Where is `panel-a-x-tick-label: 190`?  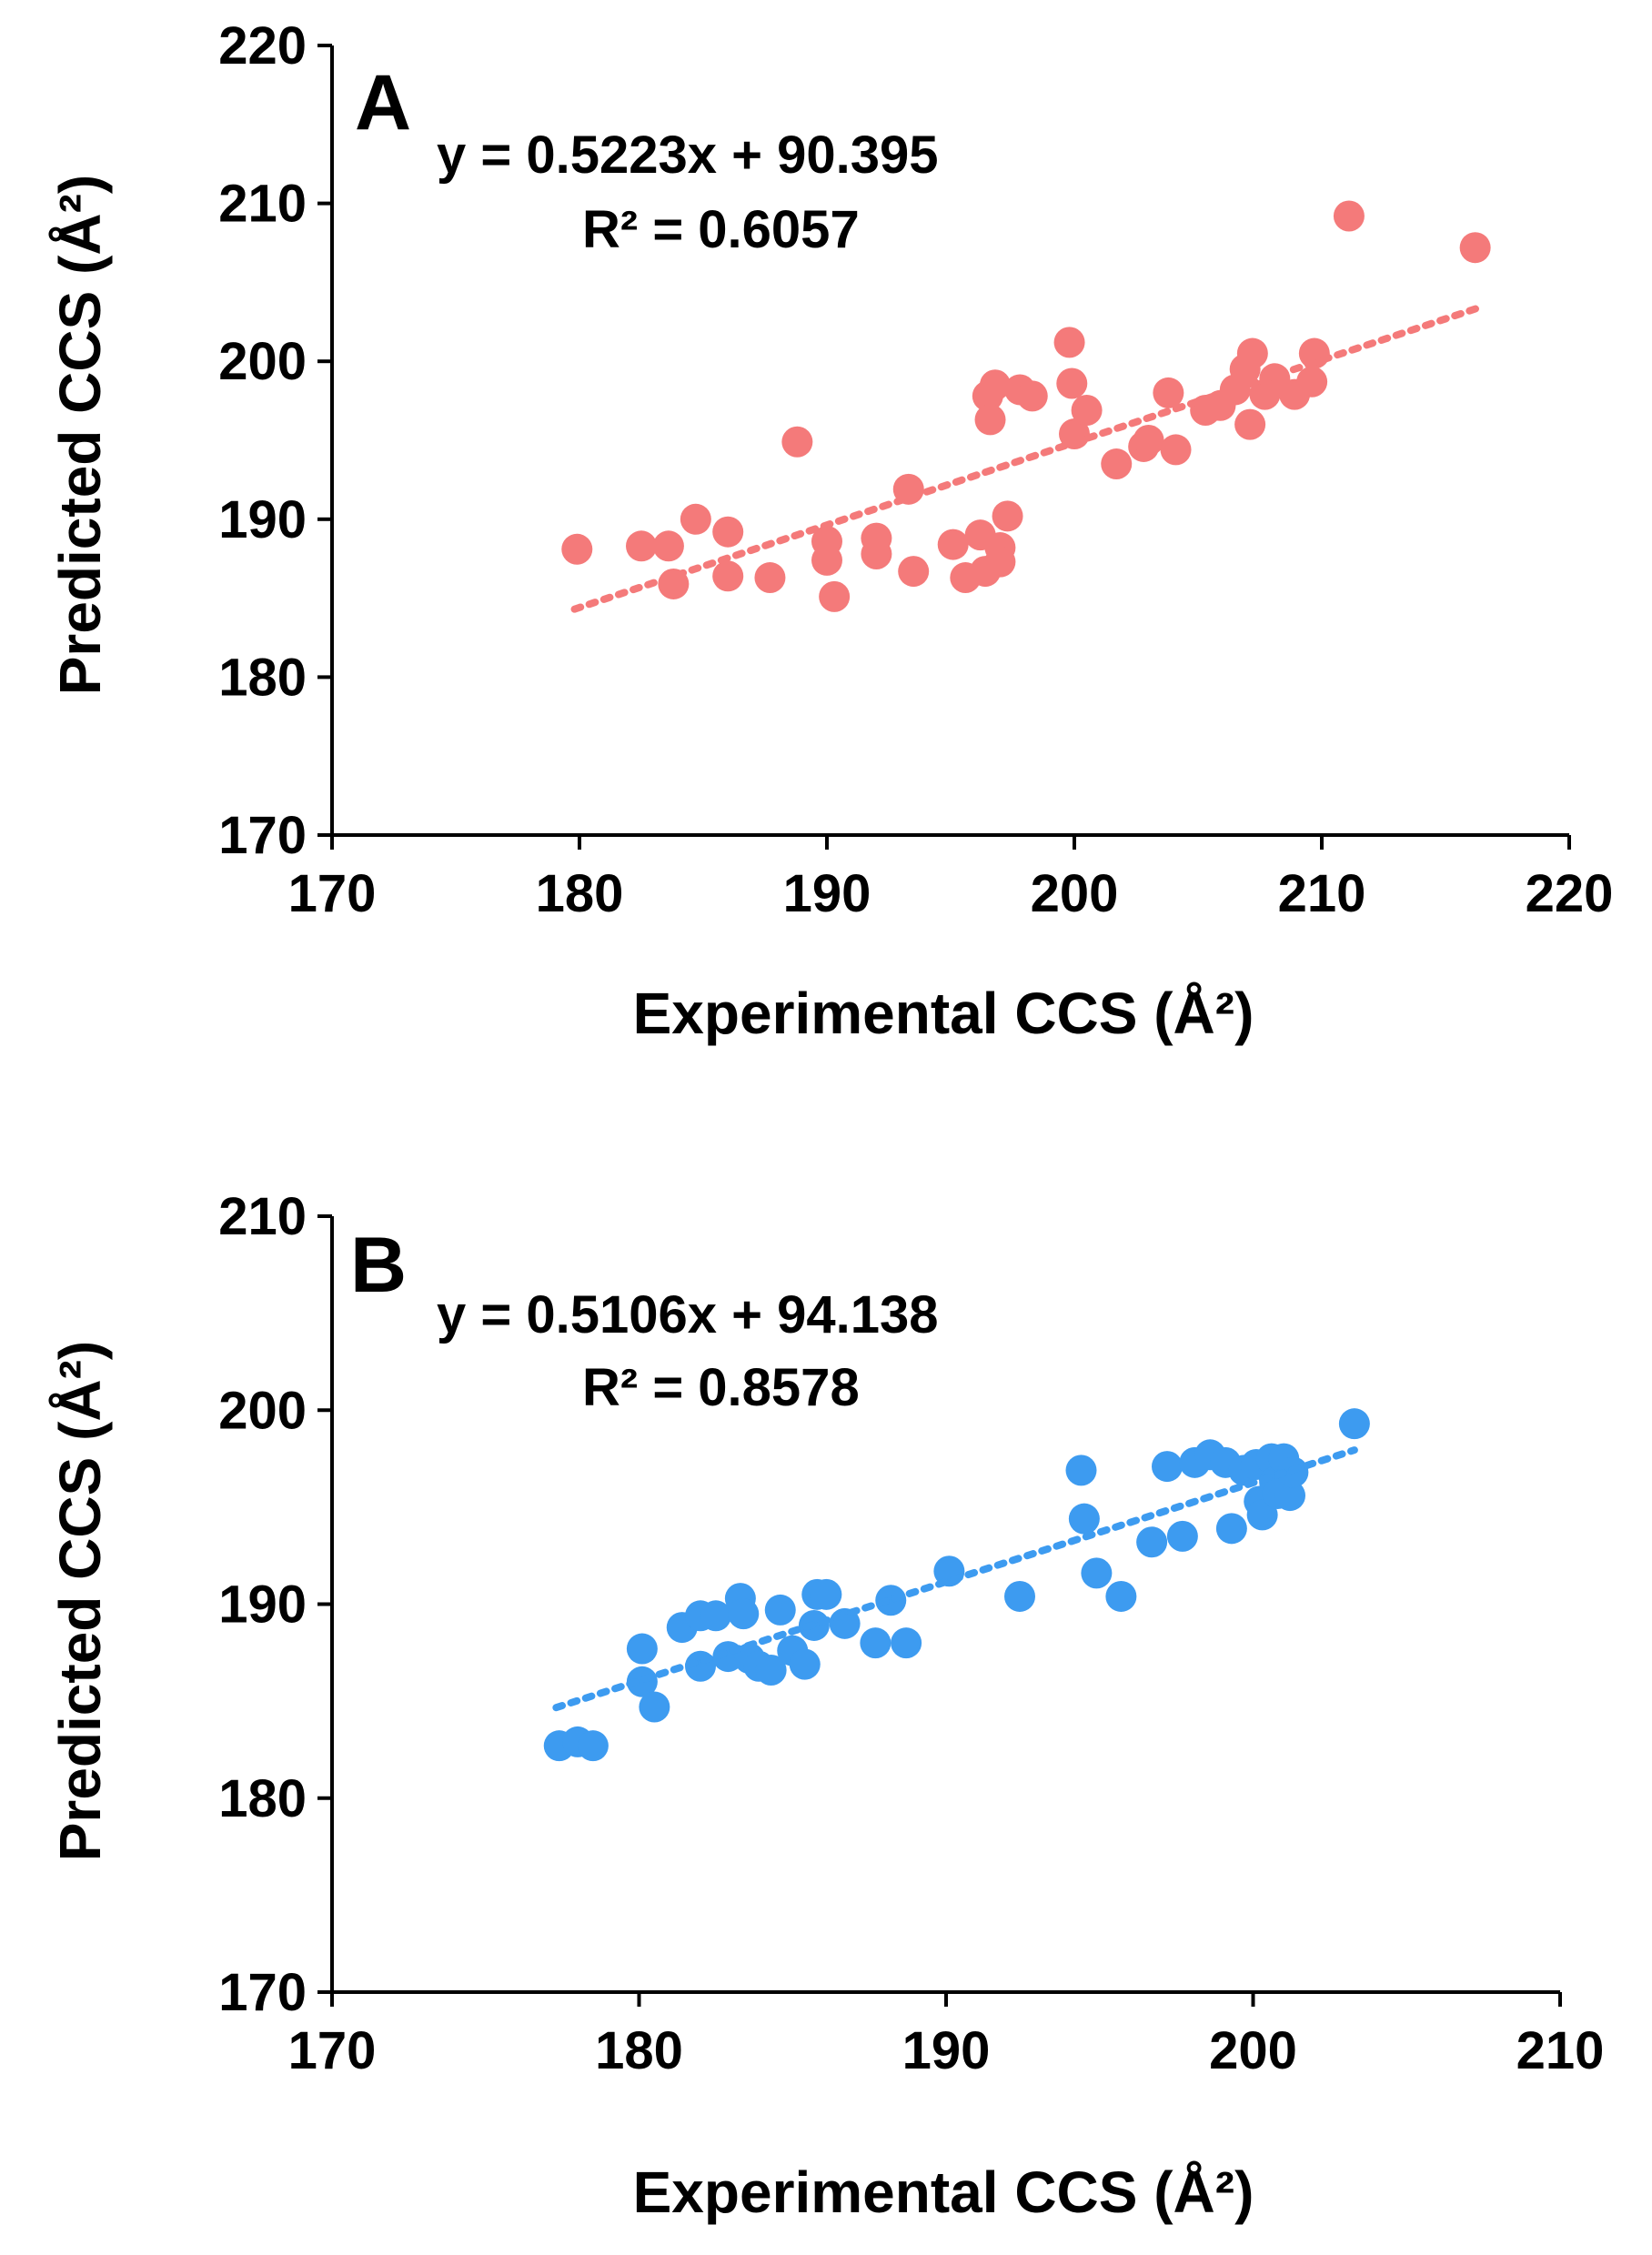 panel-a-x-tick-label: 190 is located at coordinates (827, 893).